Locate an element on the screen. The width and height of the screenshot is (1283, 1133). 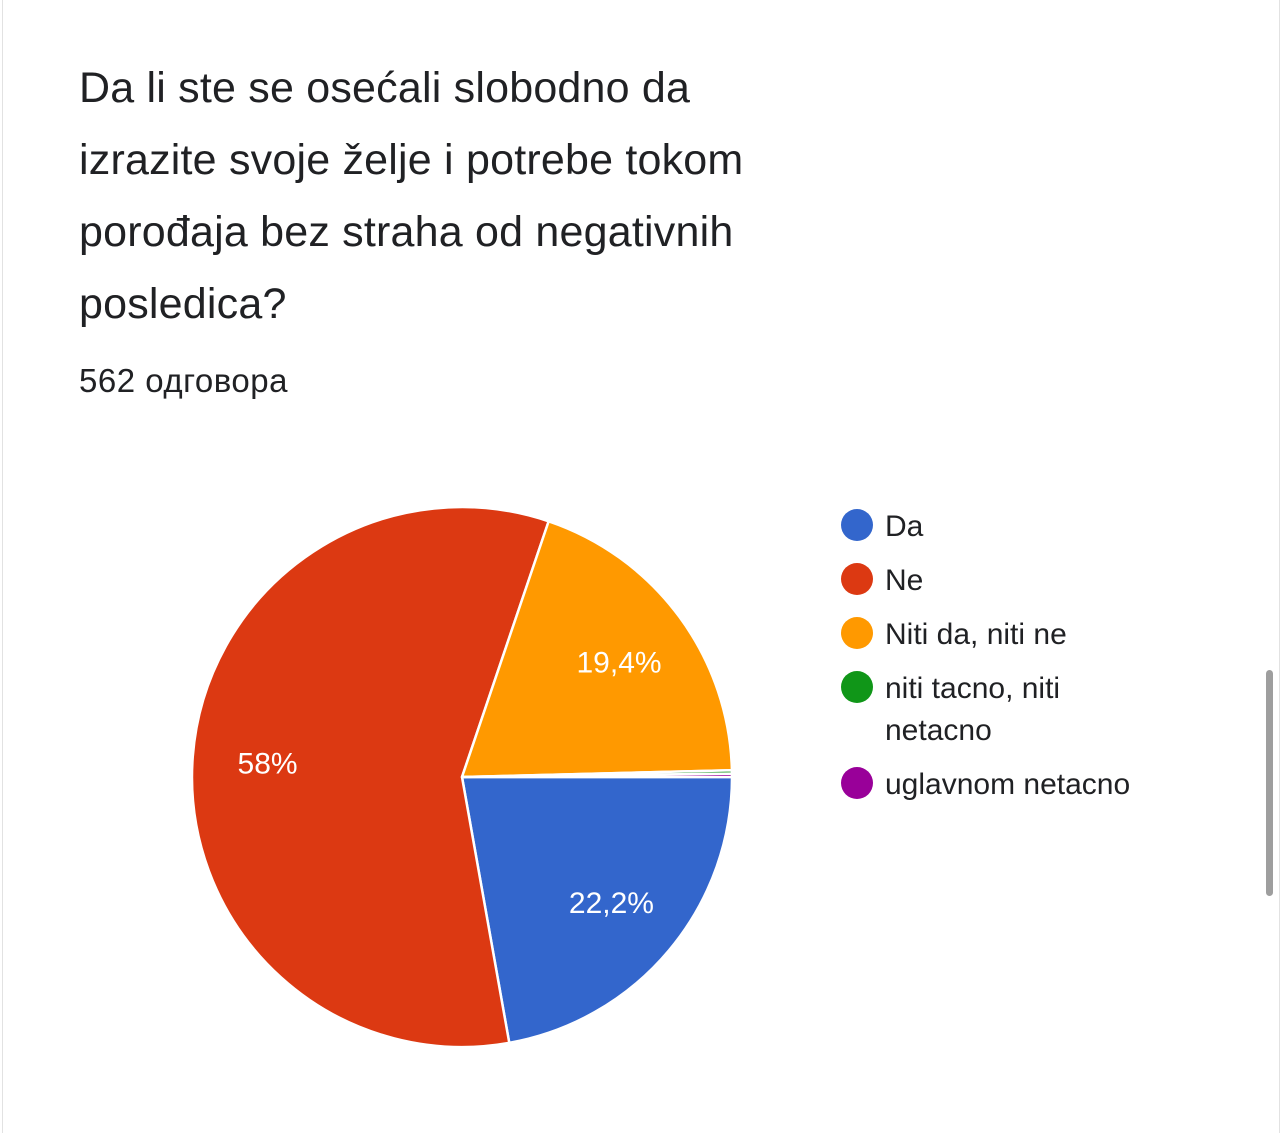
pie-slice-label: 22,2% is located at coordinates (611, 903).